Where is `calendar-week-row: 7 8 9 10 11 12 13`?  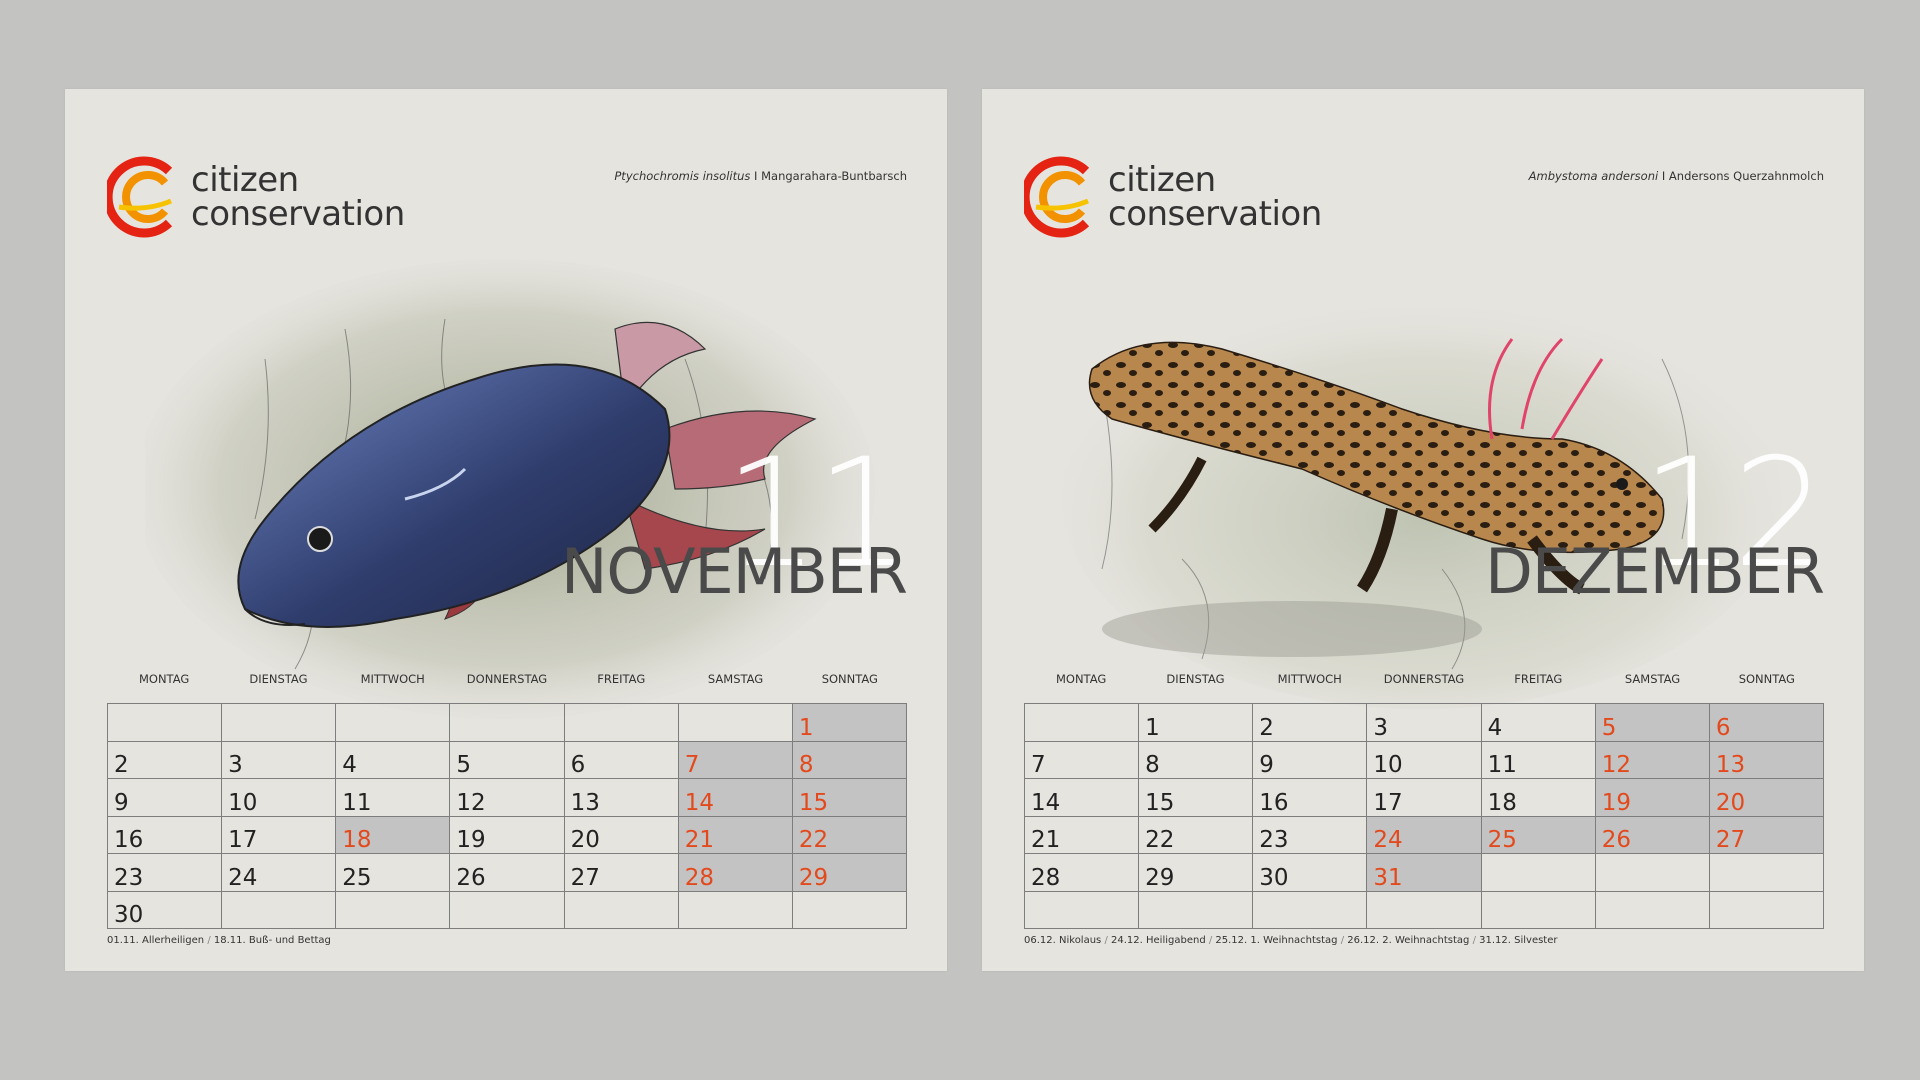
calendar-week-row: 7 8 9 10 11 12 13 is located at coordinates (1424, 759).